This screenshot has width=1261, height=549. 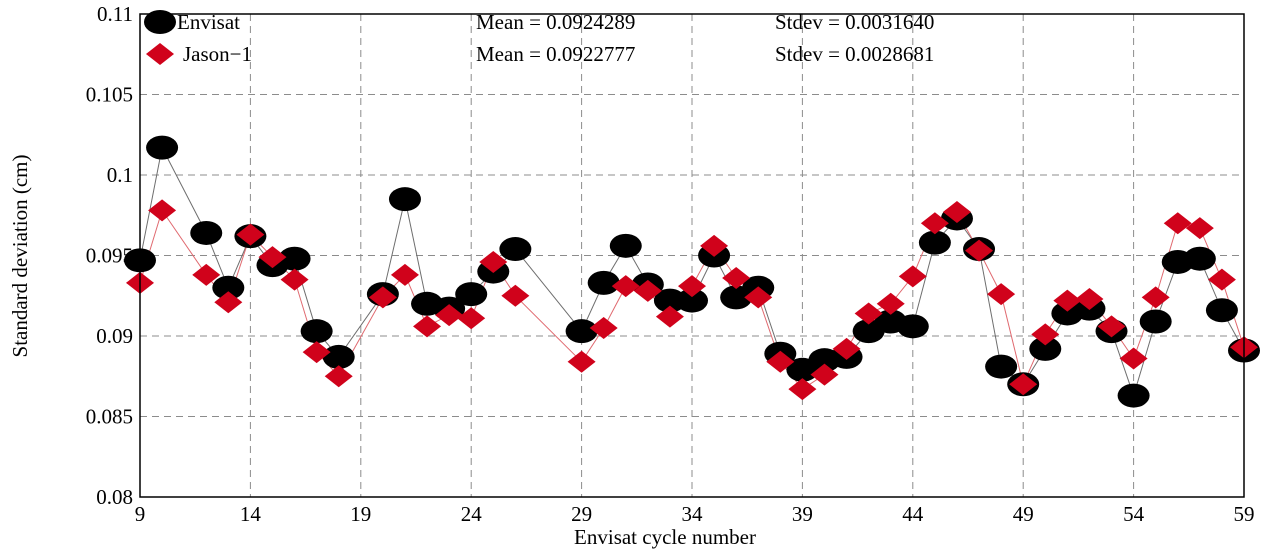 I want to click on y-axis-title: Standard deviation (cm), so click(x=20, y=256).